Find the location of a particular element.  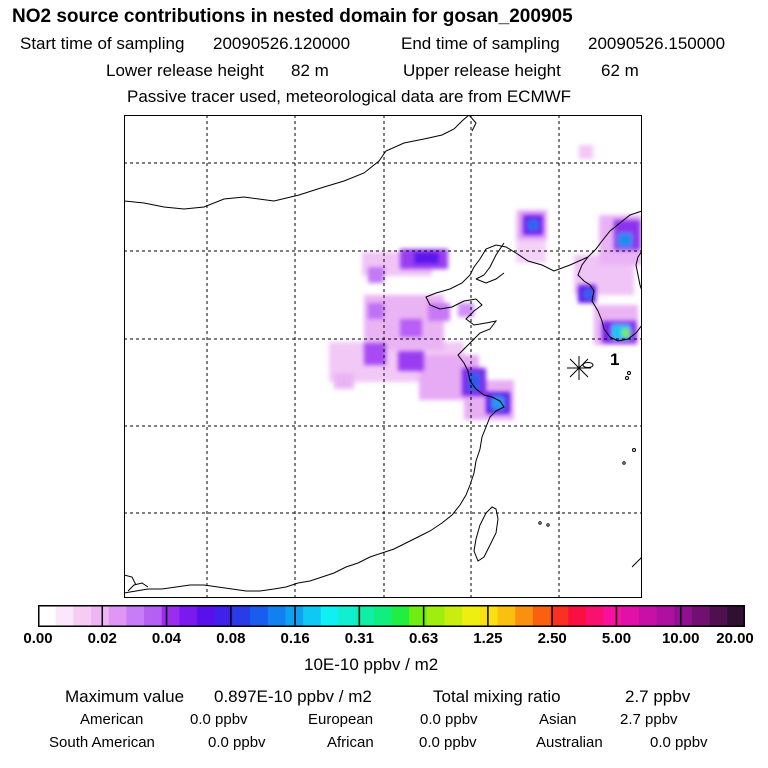

colorbar-tick-label: 10.00 is located at coordinates (680, 638).